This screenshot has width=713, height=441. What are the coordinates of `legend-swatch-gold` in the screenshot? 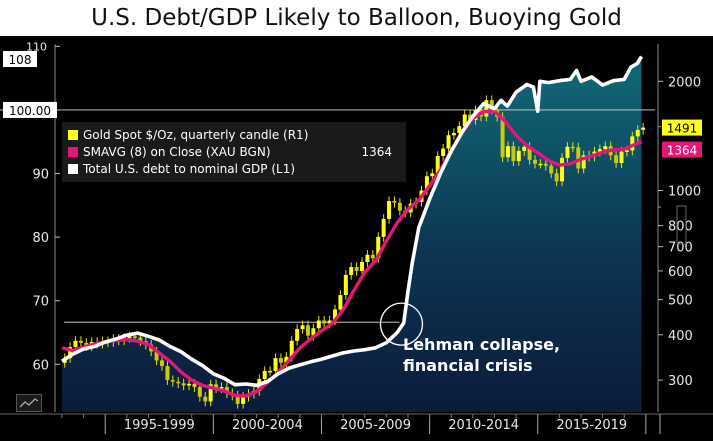 It's located at (73, 134).